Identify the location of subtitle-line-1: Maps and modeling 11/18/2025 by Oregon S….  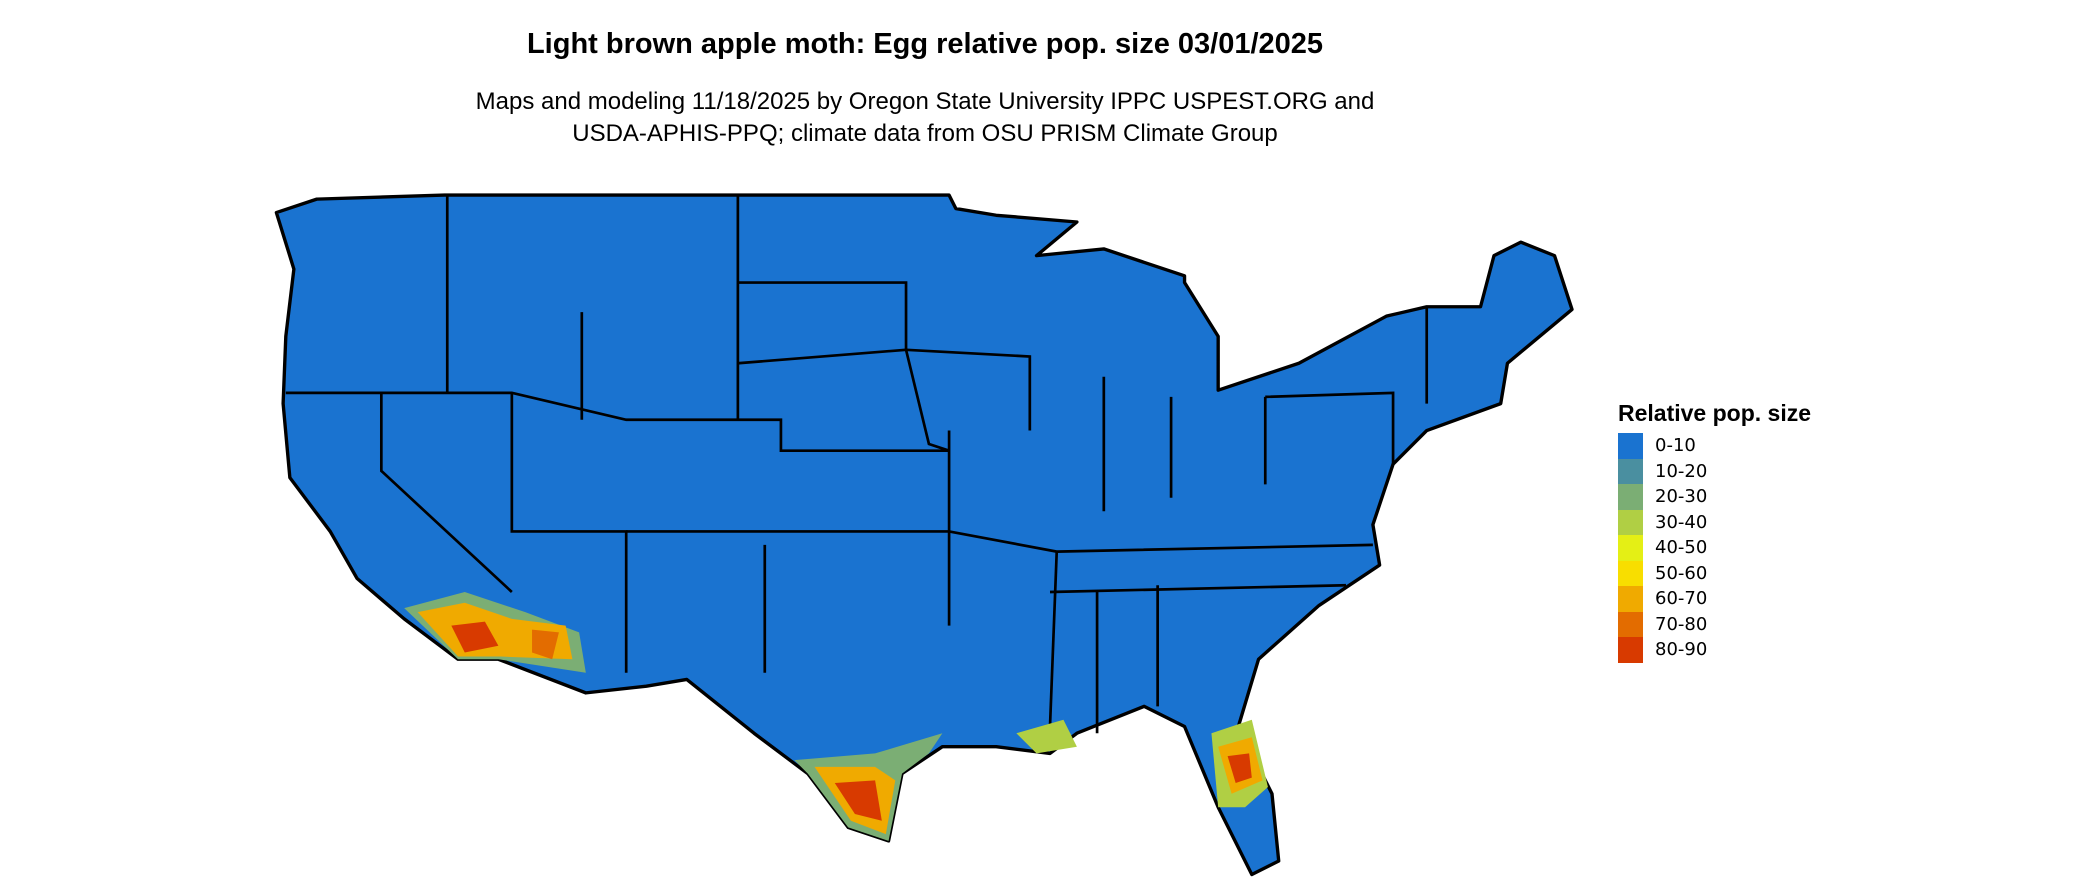
(925, 101).